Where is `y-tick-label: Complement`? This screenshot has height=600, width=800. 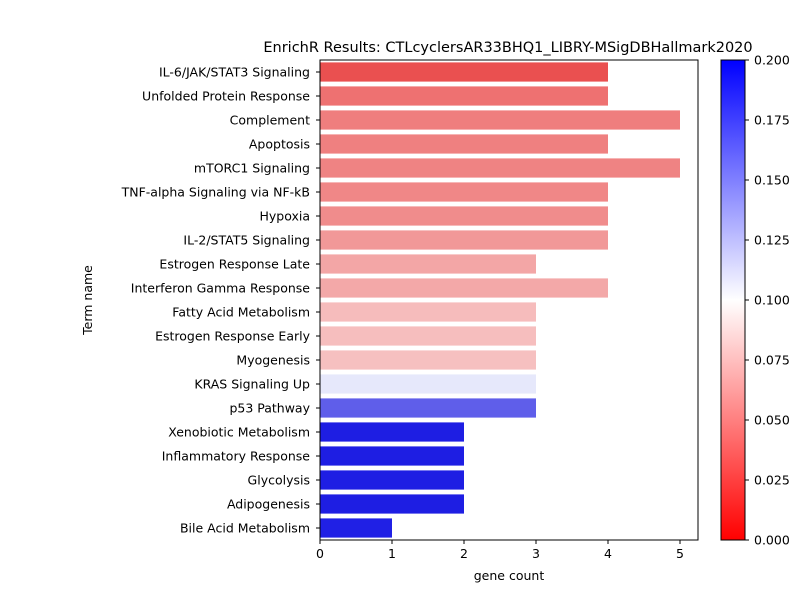
y-tick-label: Complement is located at coordinates (270, 120).